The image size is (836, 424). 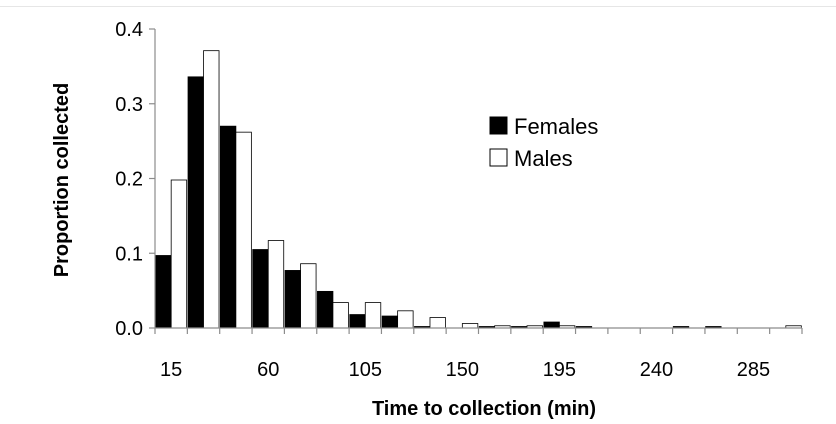 I want to click on y-tick-label: 0.1, so click(x=129, y=254).